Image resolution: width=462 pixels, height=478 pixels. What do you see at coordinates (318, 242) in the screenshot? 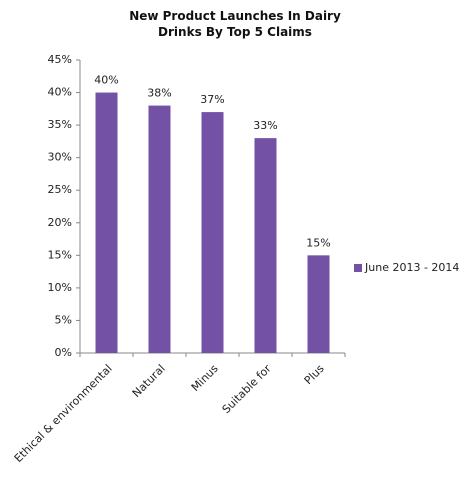
I see `data-label: 15%` at bounding box center [318, 242].